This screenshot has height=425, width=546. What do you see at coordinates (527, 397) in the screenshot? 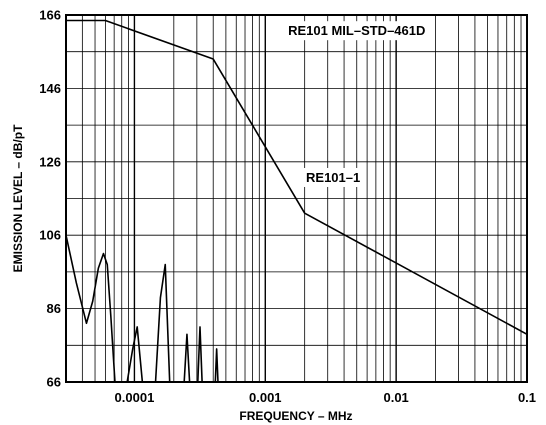
I see `x-tick-label: 0.1` at bounding box center [527, 397].